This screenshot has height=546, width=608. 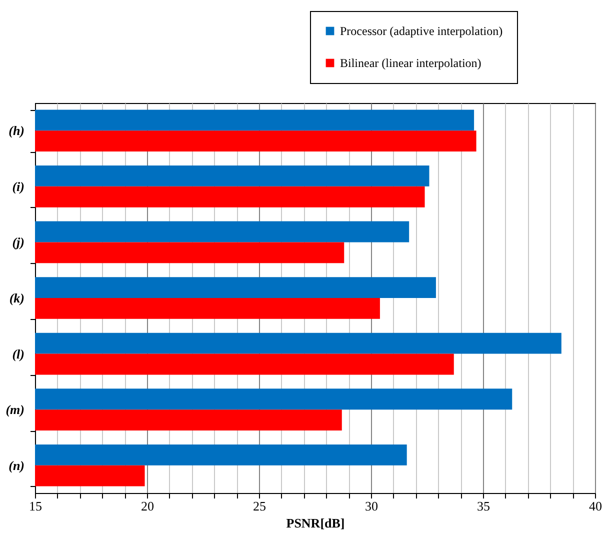 I want to click on y-tick-label: (k), so click(x=16, y=298).